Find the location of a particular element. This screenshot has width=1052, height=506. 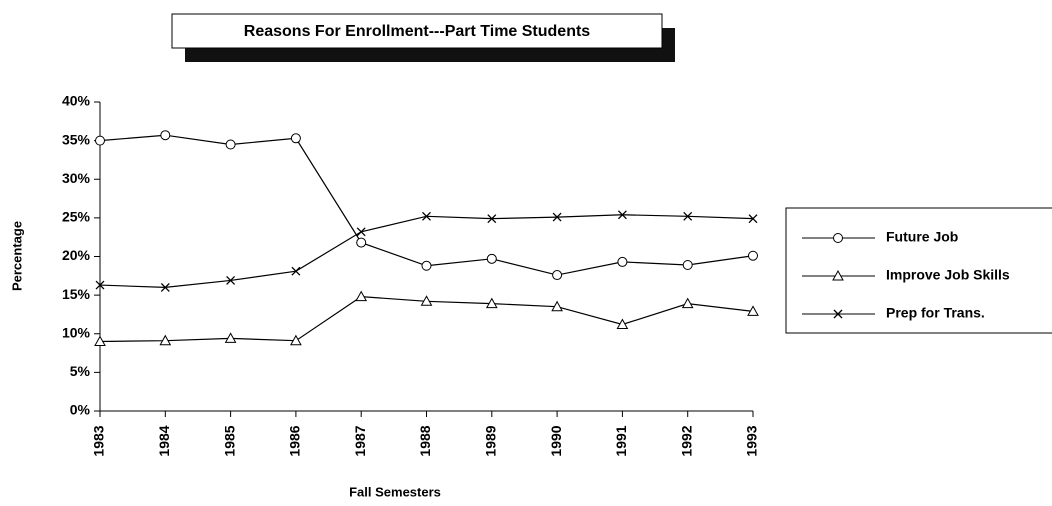

legend-box is located at coordinates (918, 270).